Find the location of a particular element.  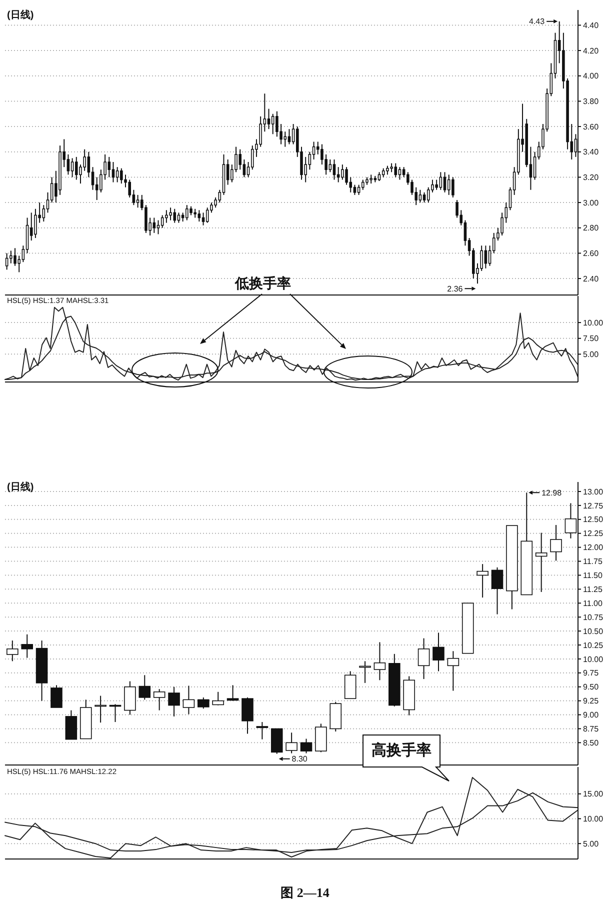

y-tick-label: 2.40 is located at coordinates (591, 279).